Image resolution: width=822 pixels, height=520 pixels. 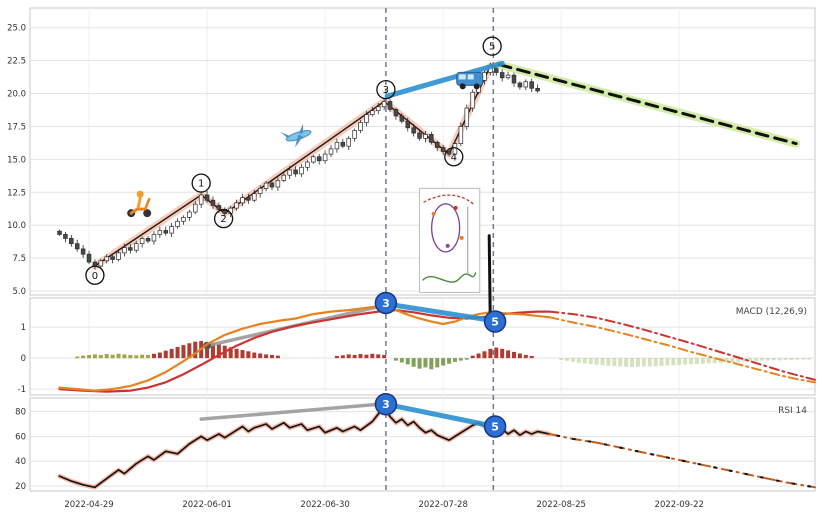 I want to click on x-tick-label: 2022-07-28, so click(x=442, y=505).